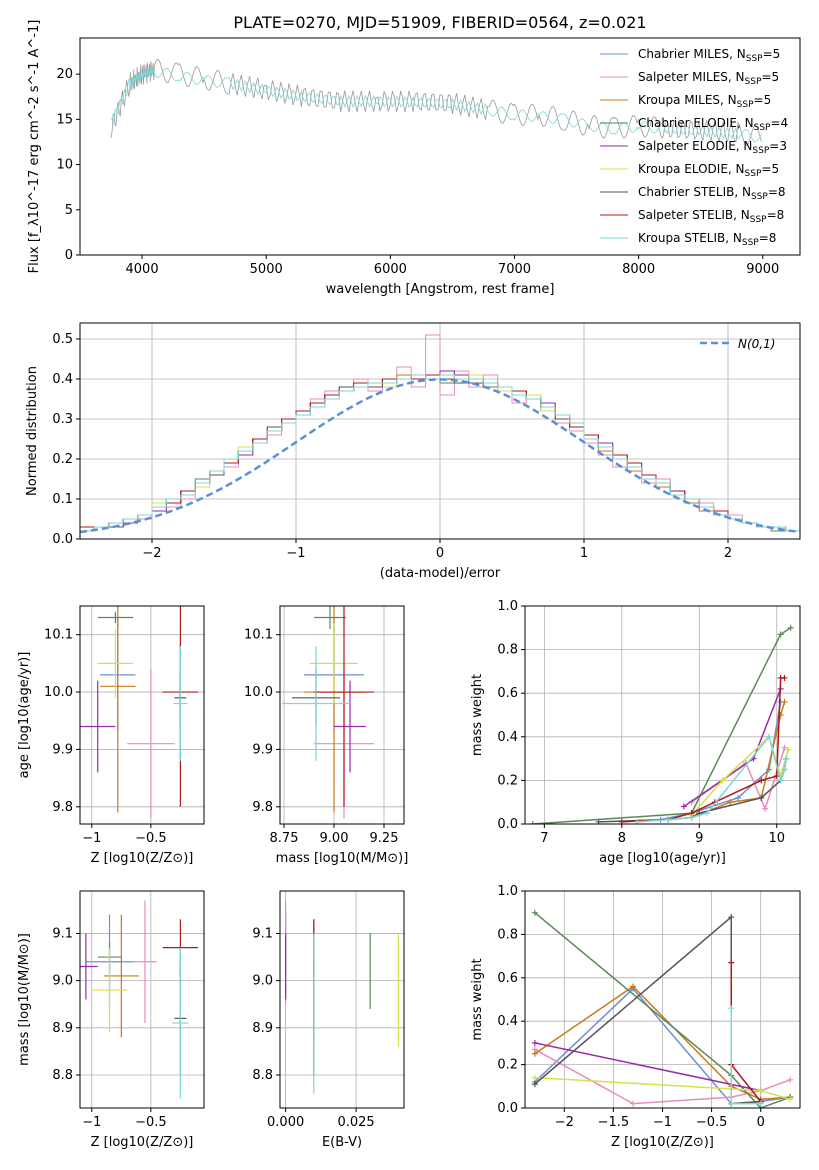 Image resolution: width=819 pixels, height=1170 pixels. I want to click on x-tick-label: 9000, so click(762, 269).